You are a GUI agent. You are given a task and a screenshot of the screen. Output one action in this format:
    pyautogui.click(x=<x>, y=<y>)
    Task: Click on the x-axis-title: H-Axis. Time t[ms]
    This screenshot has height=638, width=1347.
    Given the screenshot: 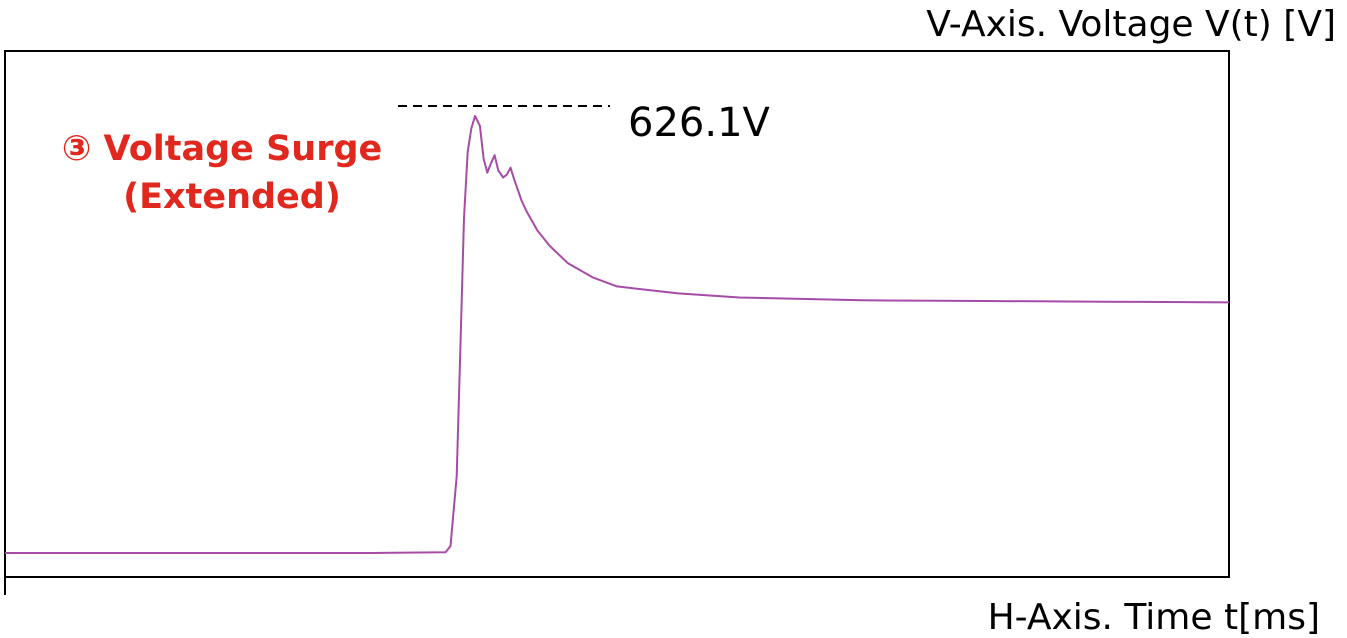 What is the action you would take?
    pyautogui.click(x=1154, y=617)
    